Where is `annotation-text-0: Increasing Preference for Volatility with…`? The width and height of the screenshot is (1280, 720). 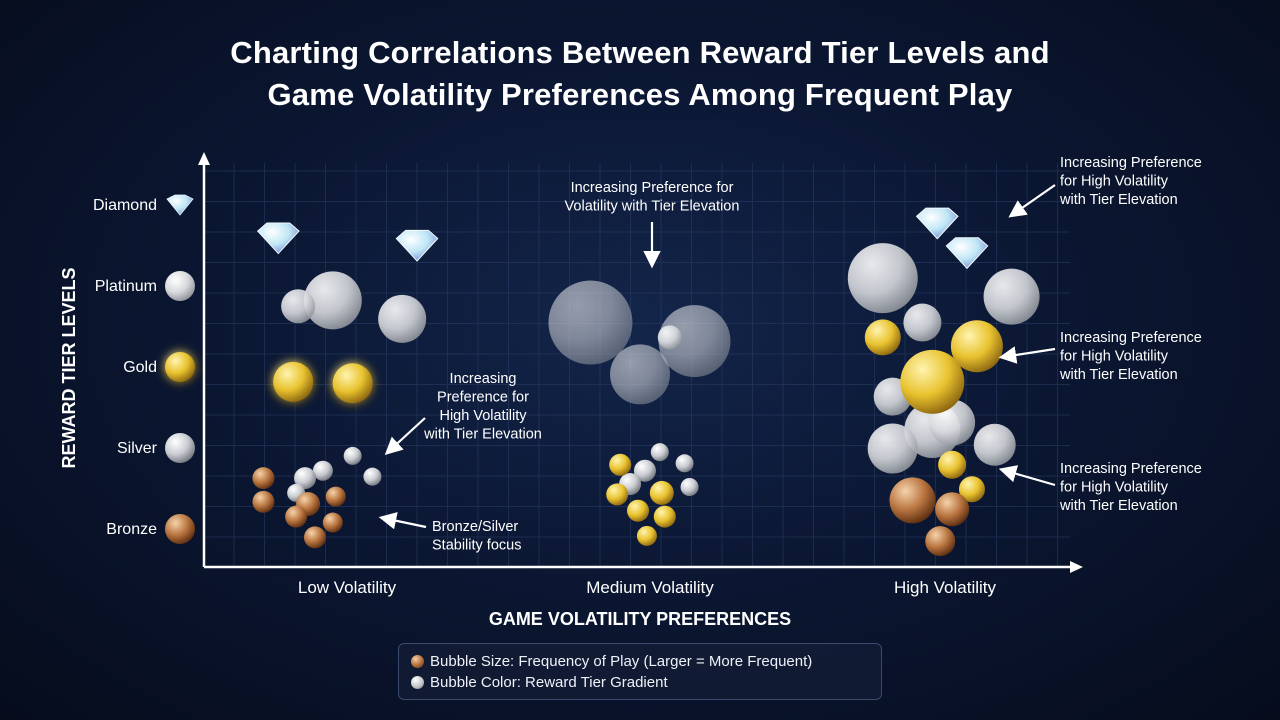 annotation-text-0: Increasing Preference for Volatility with… is located at coordinates (652, 197).